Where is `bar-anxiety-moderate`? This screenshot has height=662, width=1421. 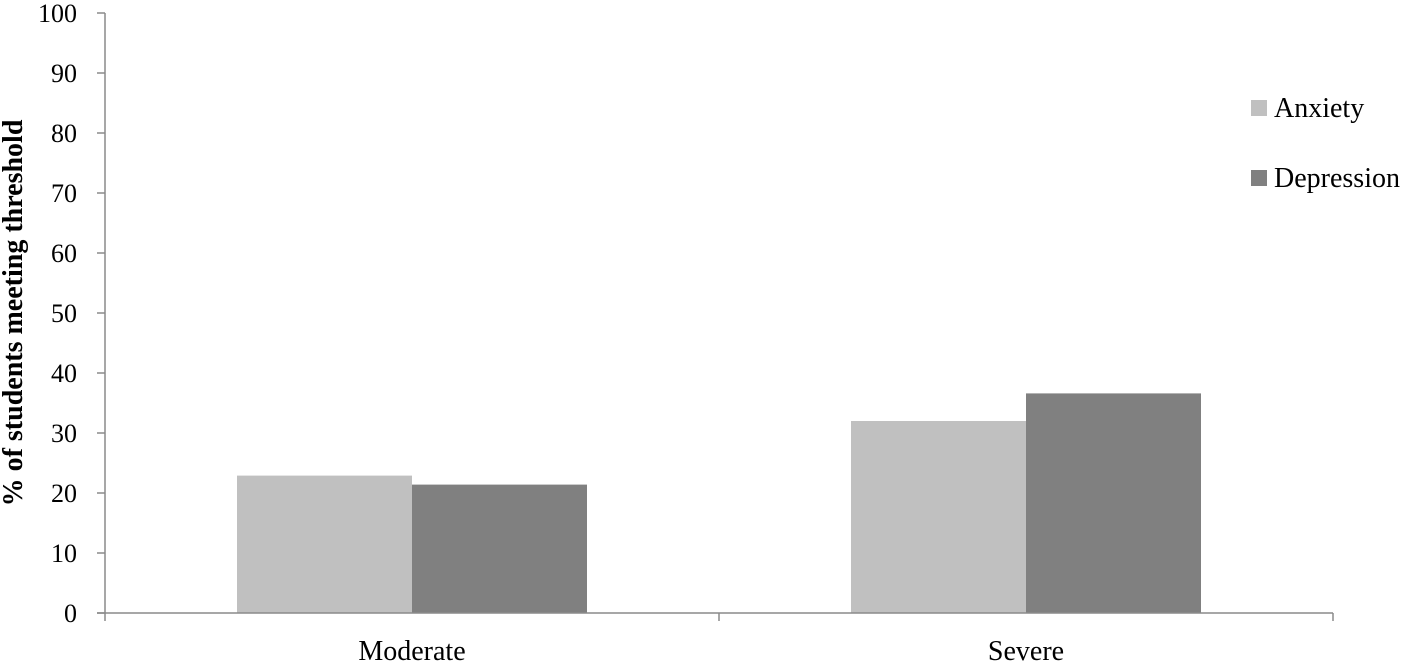
bar-anxiety-moderate is located at coordinates (324, 544).